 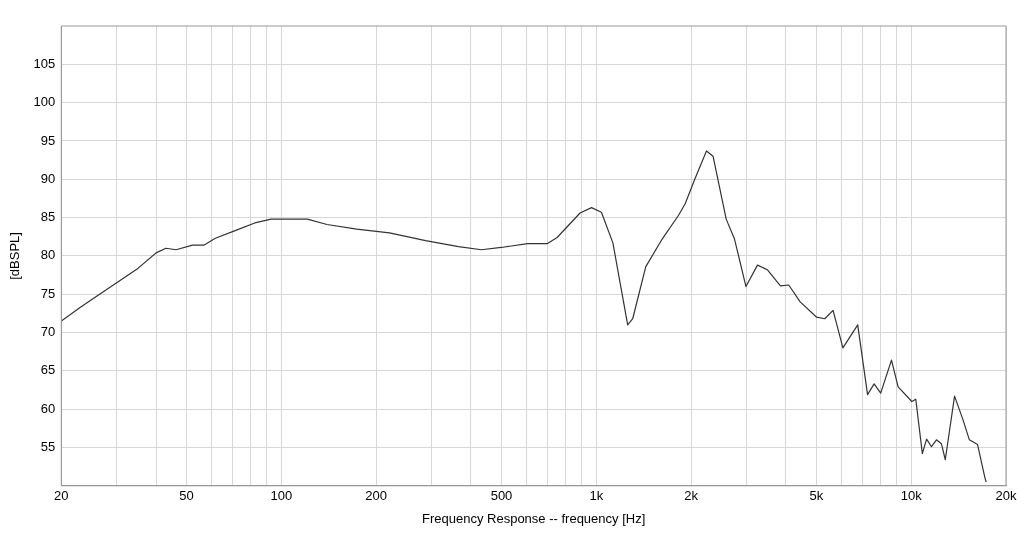 I want to click on y-tick-label: 85, so click(x=48, y=217).